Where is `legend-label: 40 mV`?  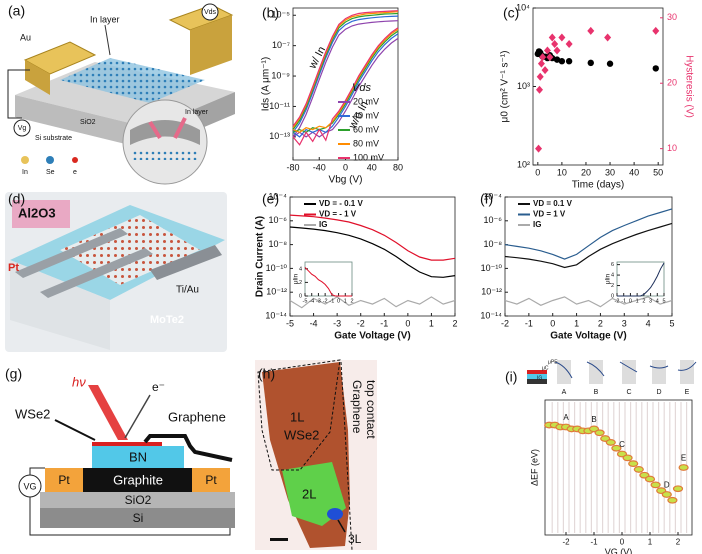
legend-label: 40 mV is located at coordinates (366, 115).